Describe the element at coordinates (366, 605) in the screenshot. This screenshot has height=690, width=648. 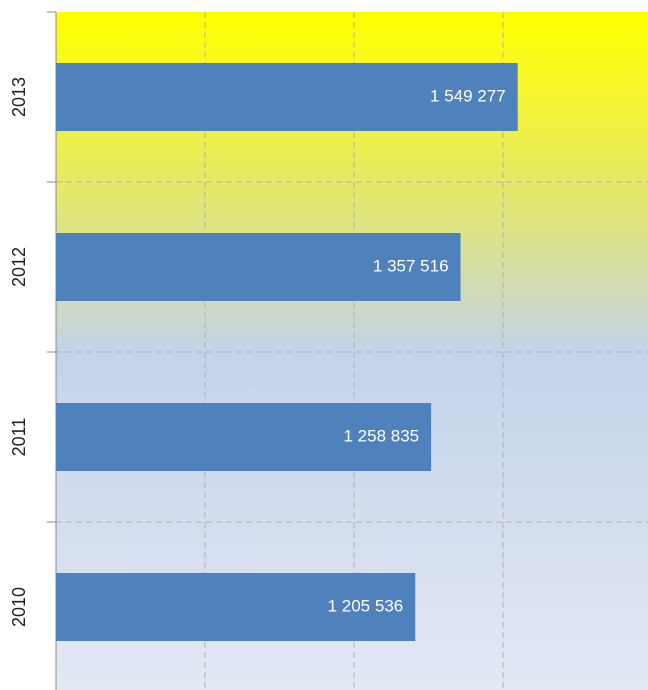
I see `data-label: 1 205 536` at that location.